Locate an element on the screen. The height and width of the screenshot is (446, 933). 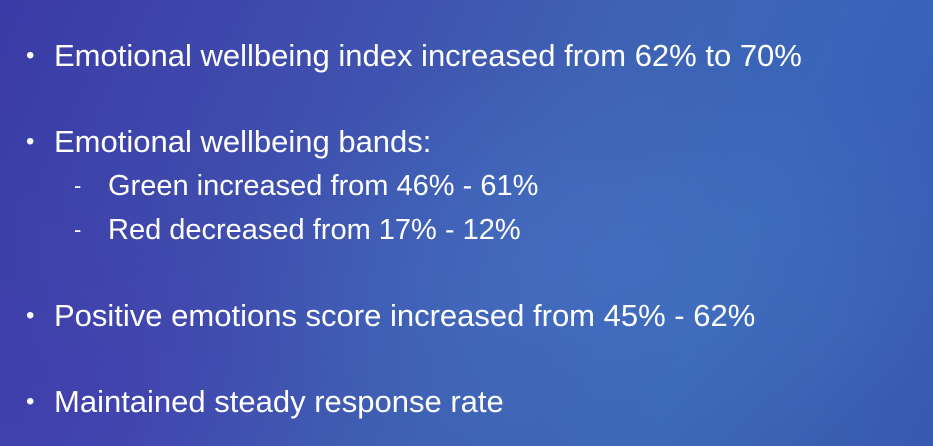
sub-bullet-red: - Red decreased from 17% - 12% is located at coordinates (297, 230).